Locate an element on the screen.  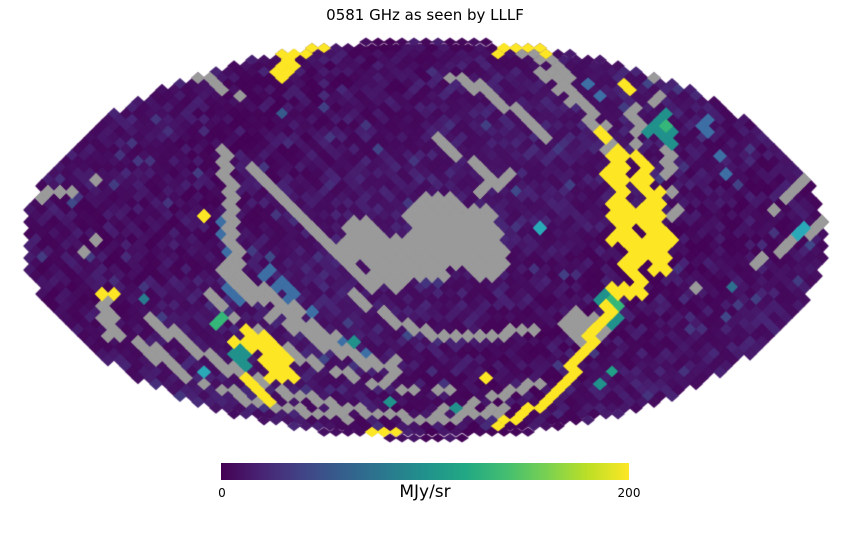
colorbar-min-label: 0 is located at coordinates (222, 493).